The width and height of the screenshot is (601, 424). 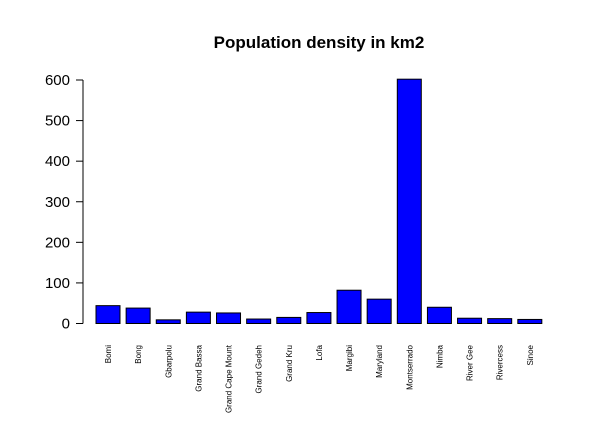 I want to click on x-tick-label: Grand Kru, so click(x=289, y=363).